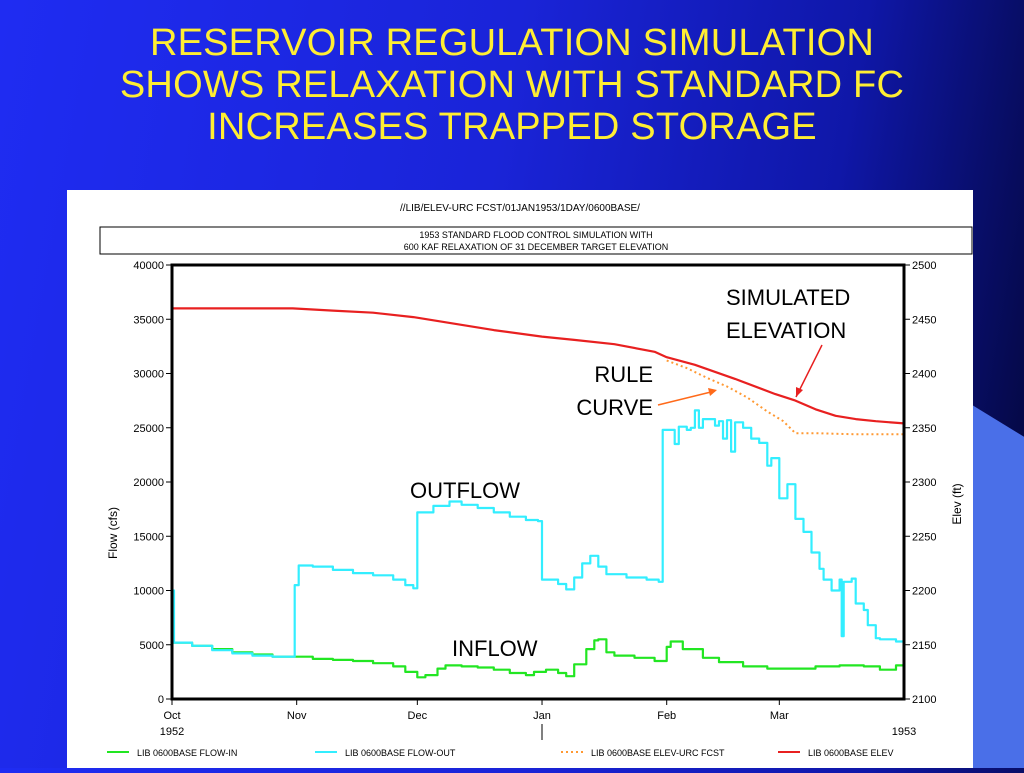 This screenshot has width=1024, height=773. I want to click on y2-tick-label: 2450, so click(924, 320).